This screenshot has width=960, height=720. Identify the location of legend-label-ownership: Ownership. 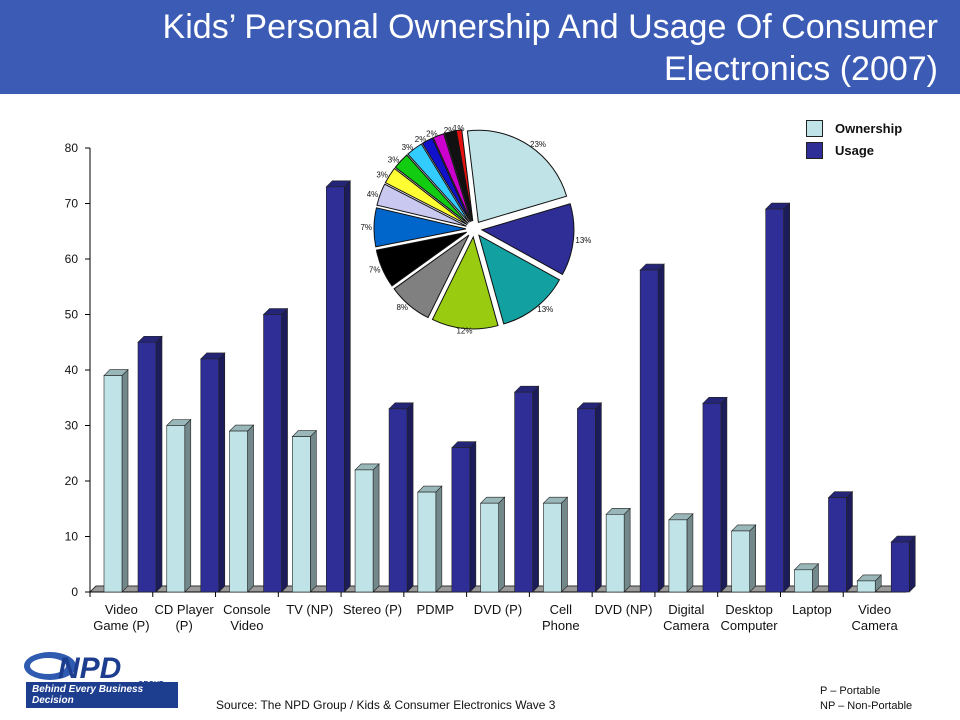
(869, 128).